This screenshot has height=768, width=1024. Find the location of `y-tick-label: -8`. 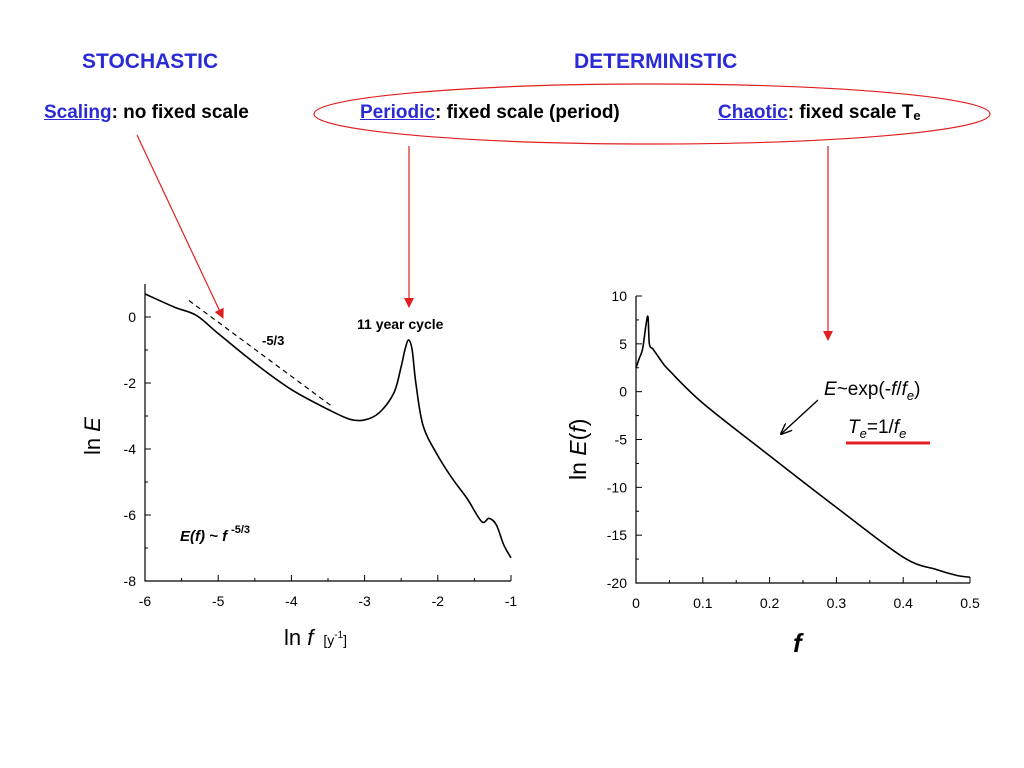

y-tick-label: -8 is located at coordinates (130, 581).